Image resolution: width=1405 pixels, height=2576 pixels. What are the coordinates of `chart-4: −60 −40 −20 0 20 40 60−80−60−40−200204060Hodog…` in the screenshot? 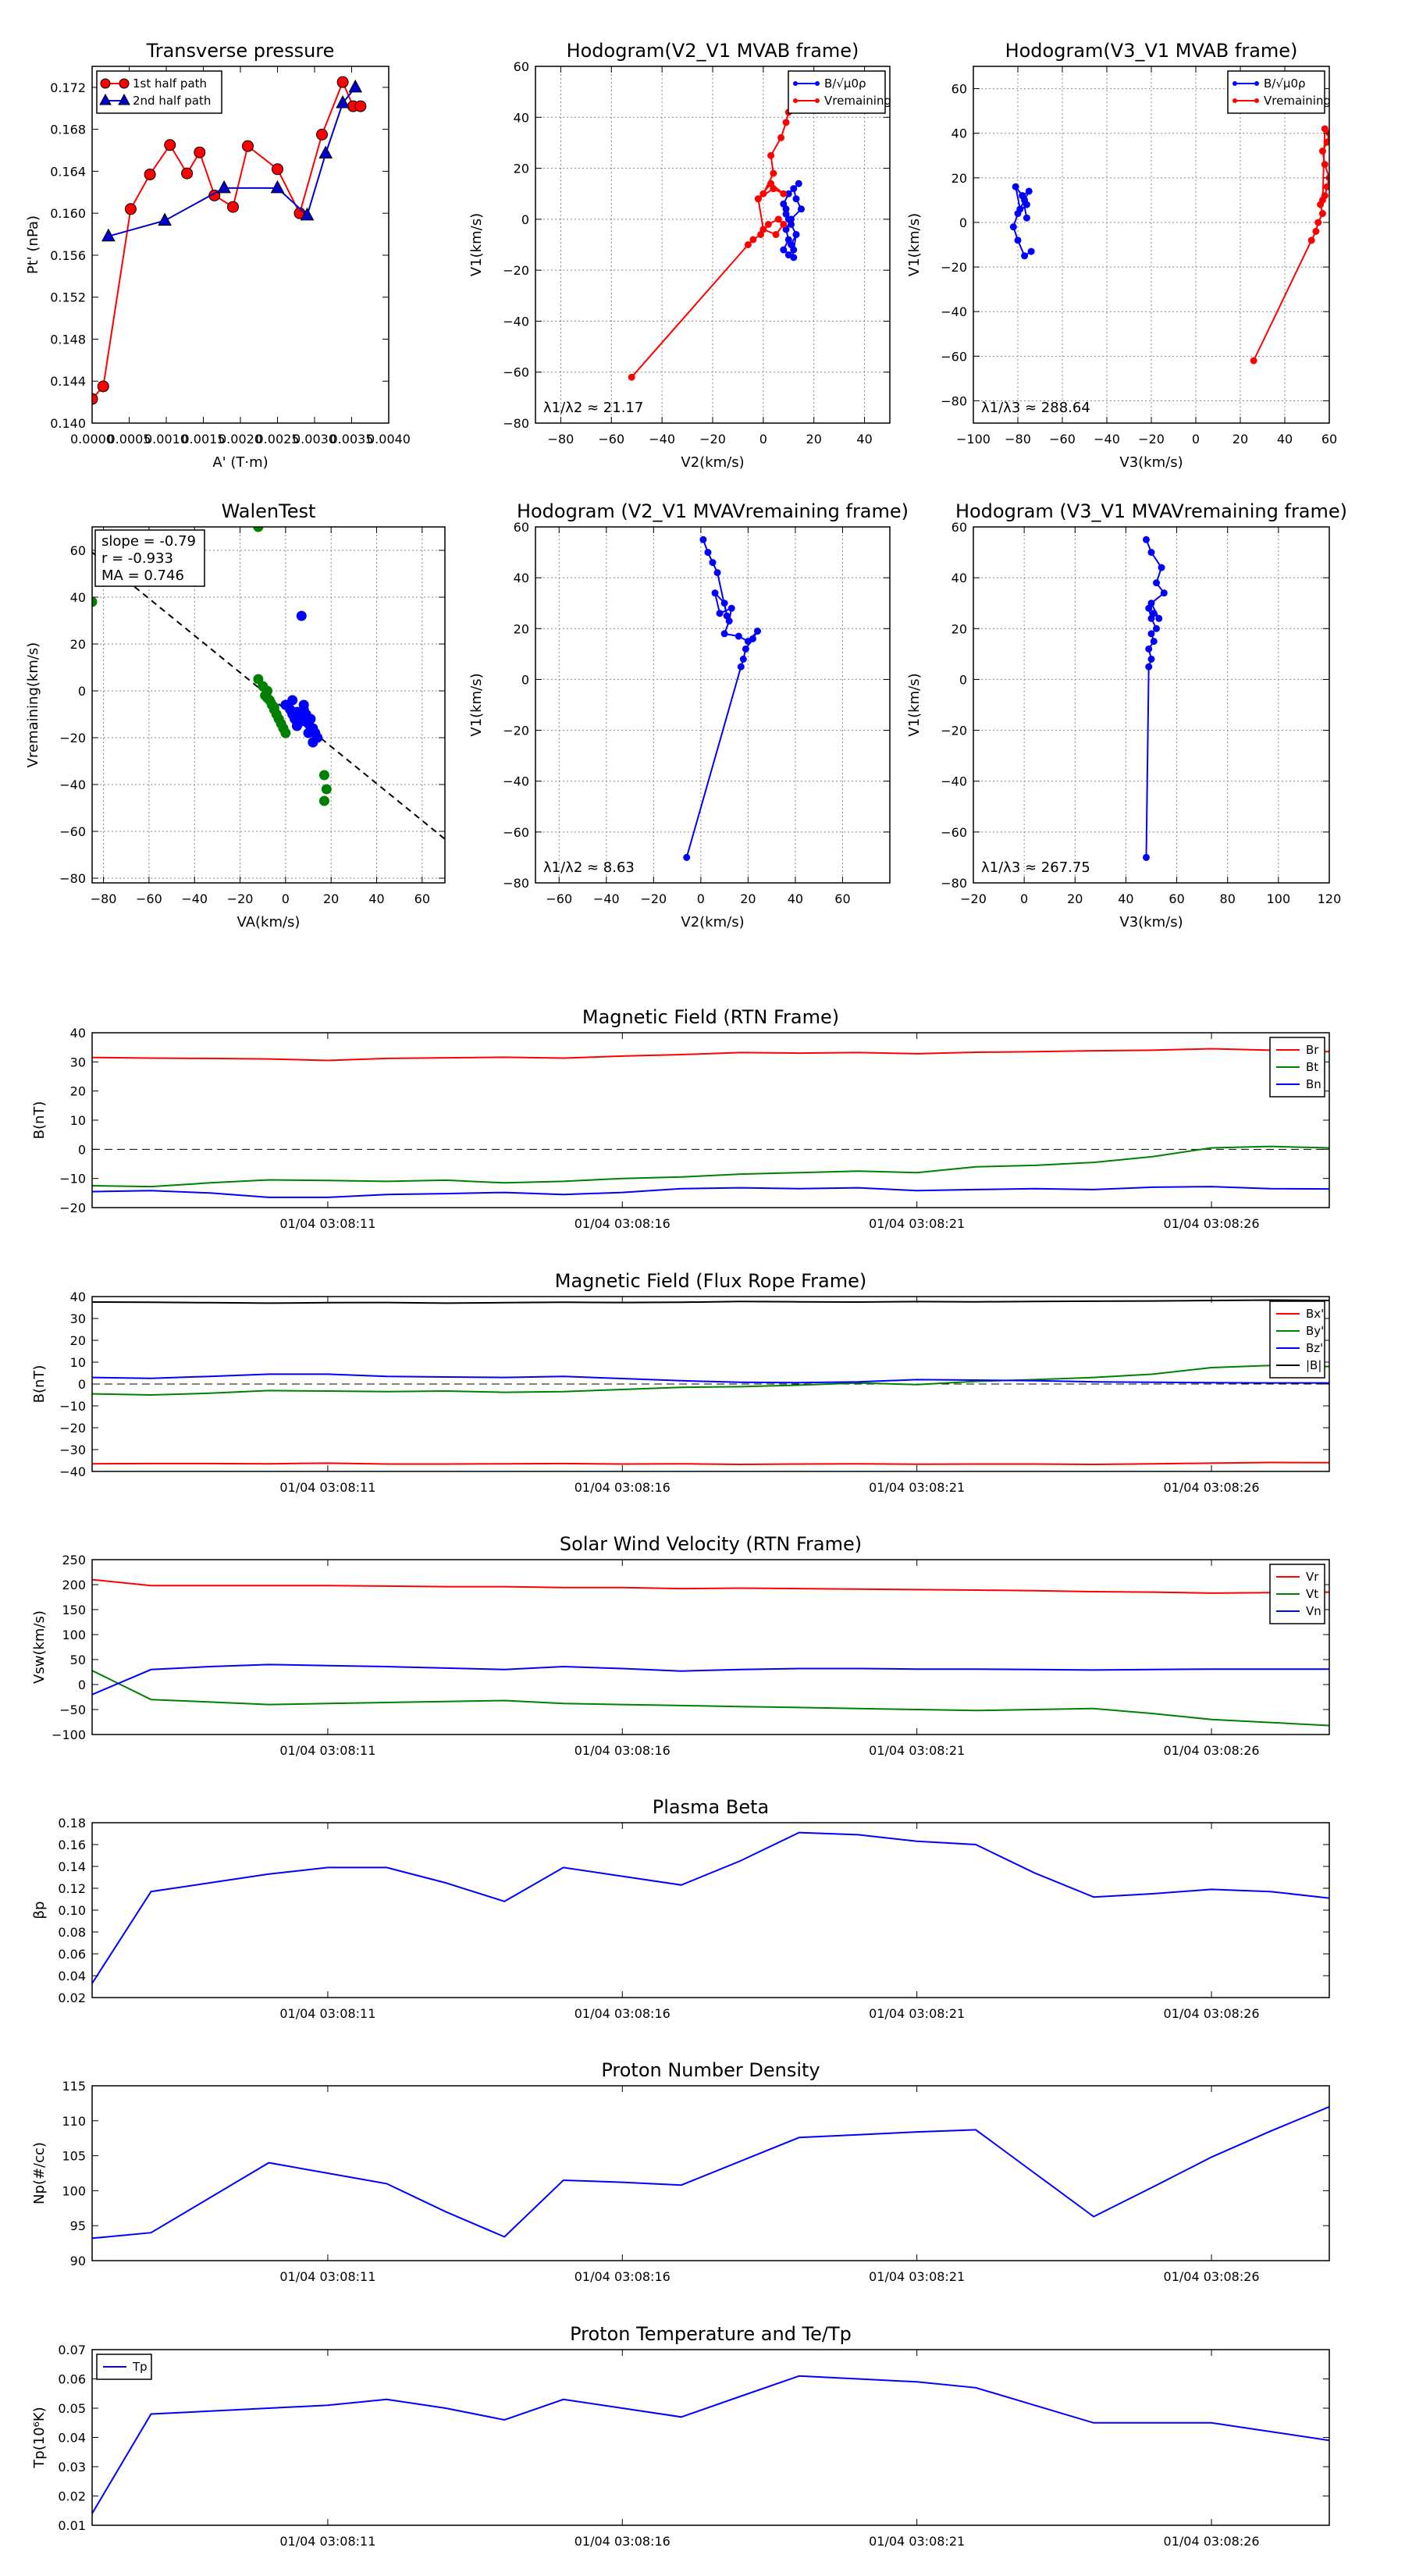 It's located at (688, 715).